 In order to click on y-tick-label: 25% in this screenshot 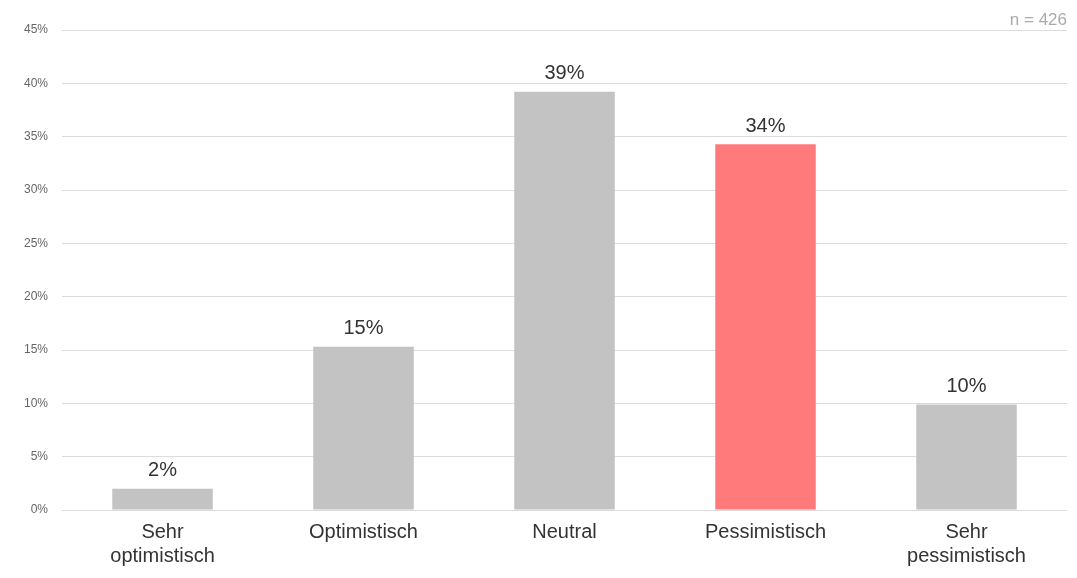, I will do `click(36, 242)`.